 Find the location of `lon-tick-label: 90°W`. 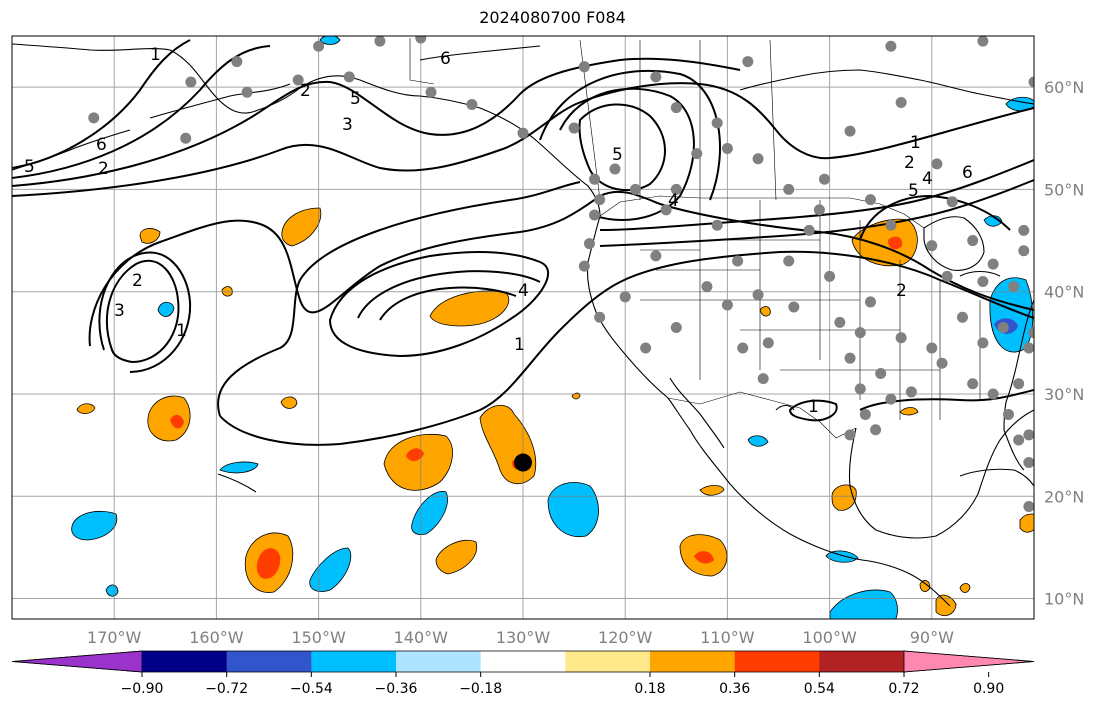

lon-tick-label: 90°W is located at coordinates (932, 637).